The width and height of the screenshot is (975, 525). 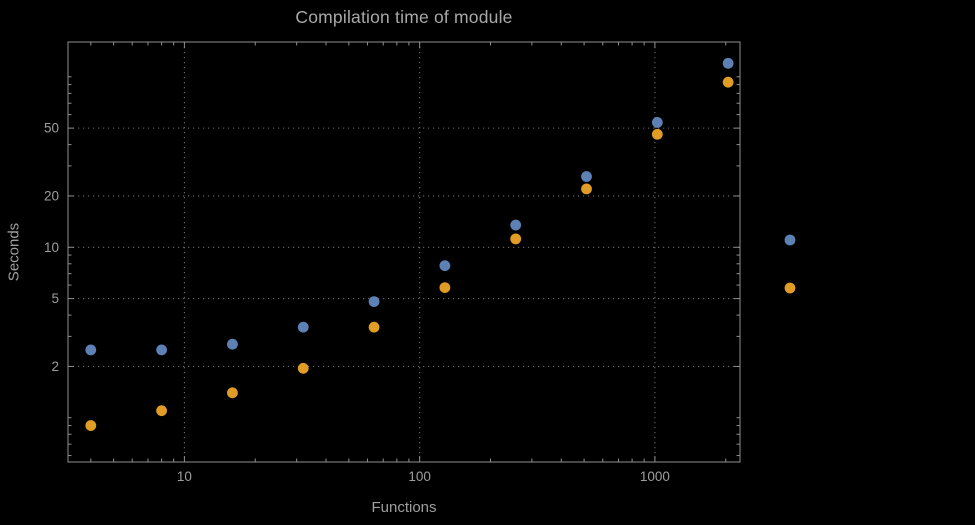 What do you see at coordinates (51, 247) in the screenshot?
I see `y-tick-label: 10` at bounding box center [51, 247].